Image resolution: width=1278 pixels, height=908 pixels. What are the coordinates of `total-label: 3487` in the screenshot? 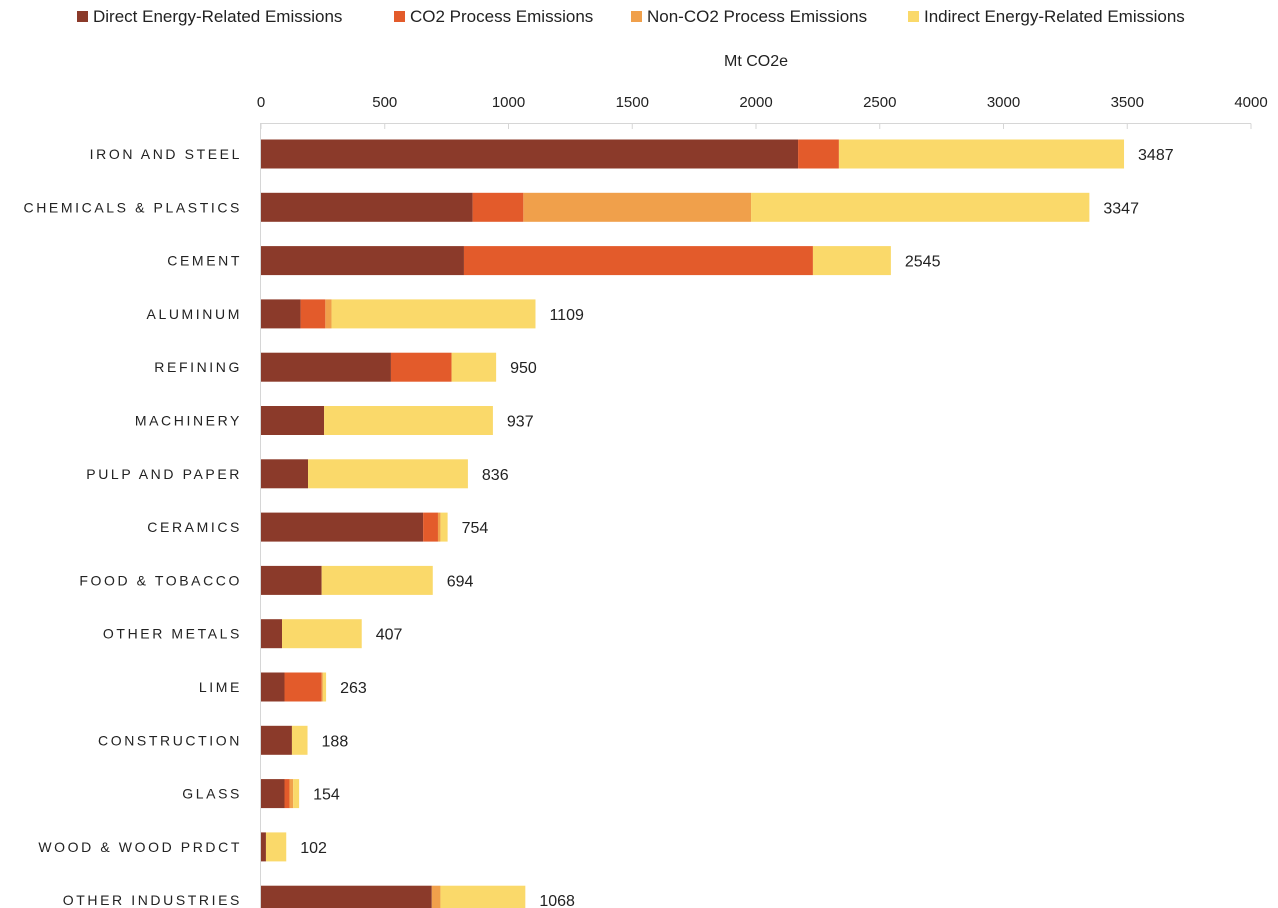 It's located at (1156, 155).